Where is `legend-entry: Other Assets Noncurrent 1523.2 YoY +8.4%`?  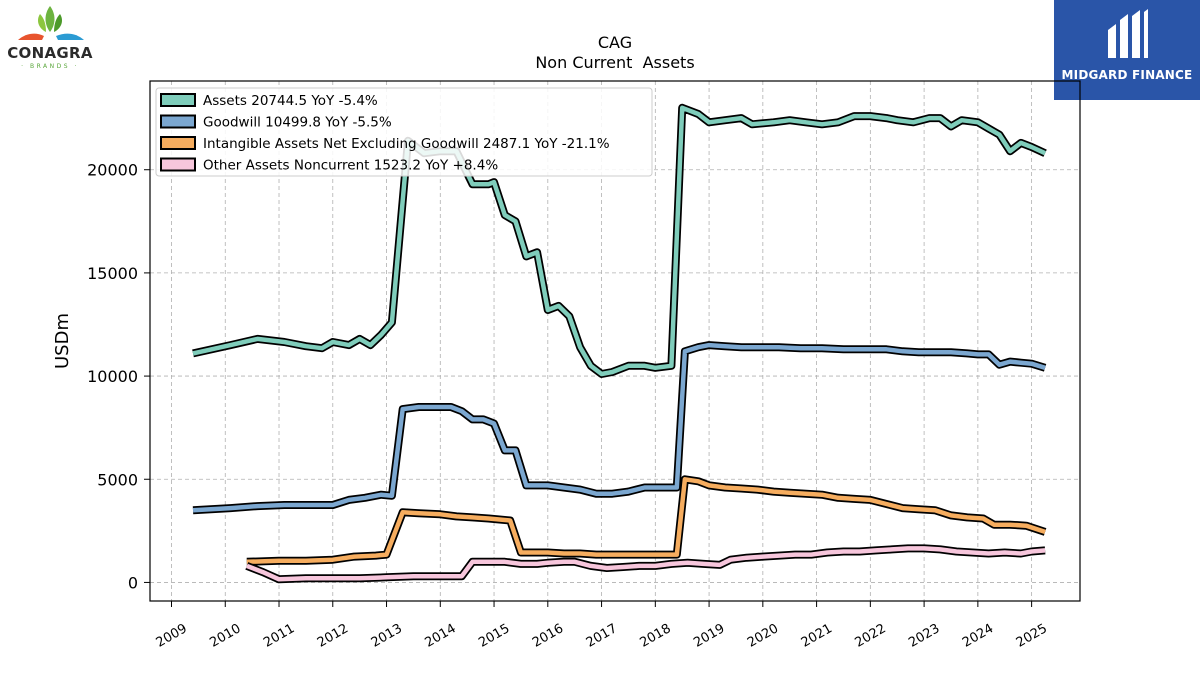 legend-entry: Other Assets Noncurrent 1523.2 YoY +8.4% is located at coordinates (329, 165).